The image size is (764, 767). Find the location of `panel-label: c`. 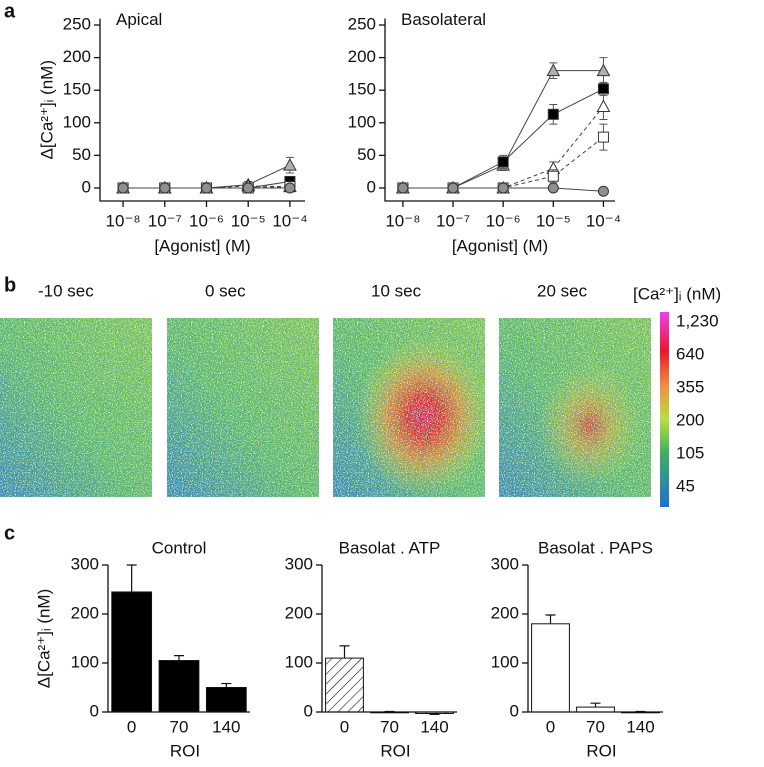

panel-label: c is located at coordinates (9, 533).